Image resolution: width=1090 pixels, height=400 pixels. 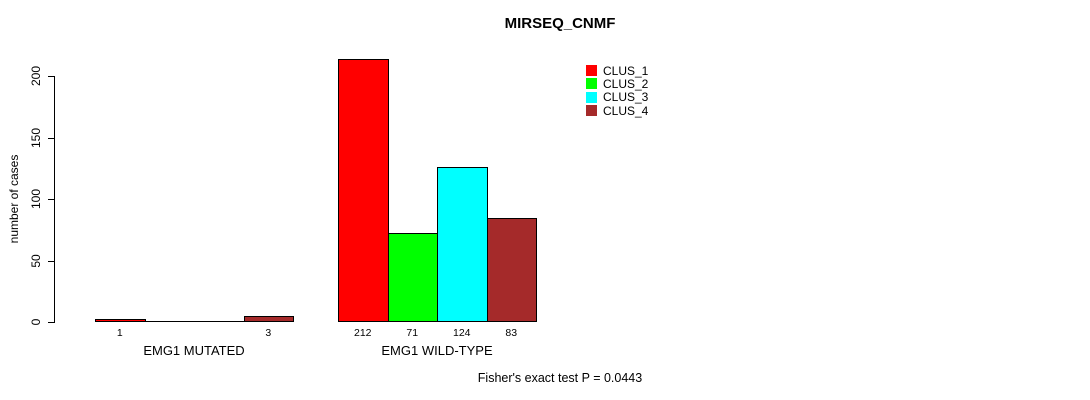 I want to click on bar-value-label: 3, so click(x=268, y=333).